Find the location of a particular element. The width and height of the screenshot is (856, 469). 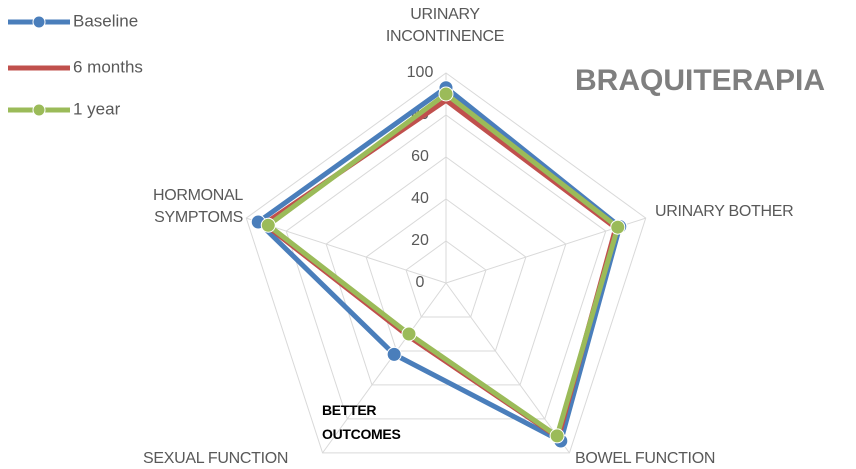

r-tick-label: 100 is located at coordinates (420, 72).